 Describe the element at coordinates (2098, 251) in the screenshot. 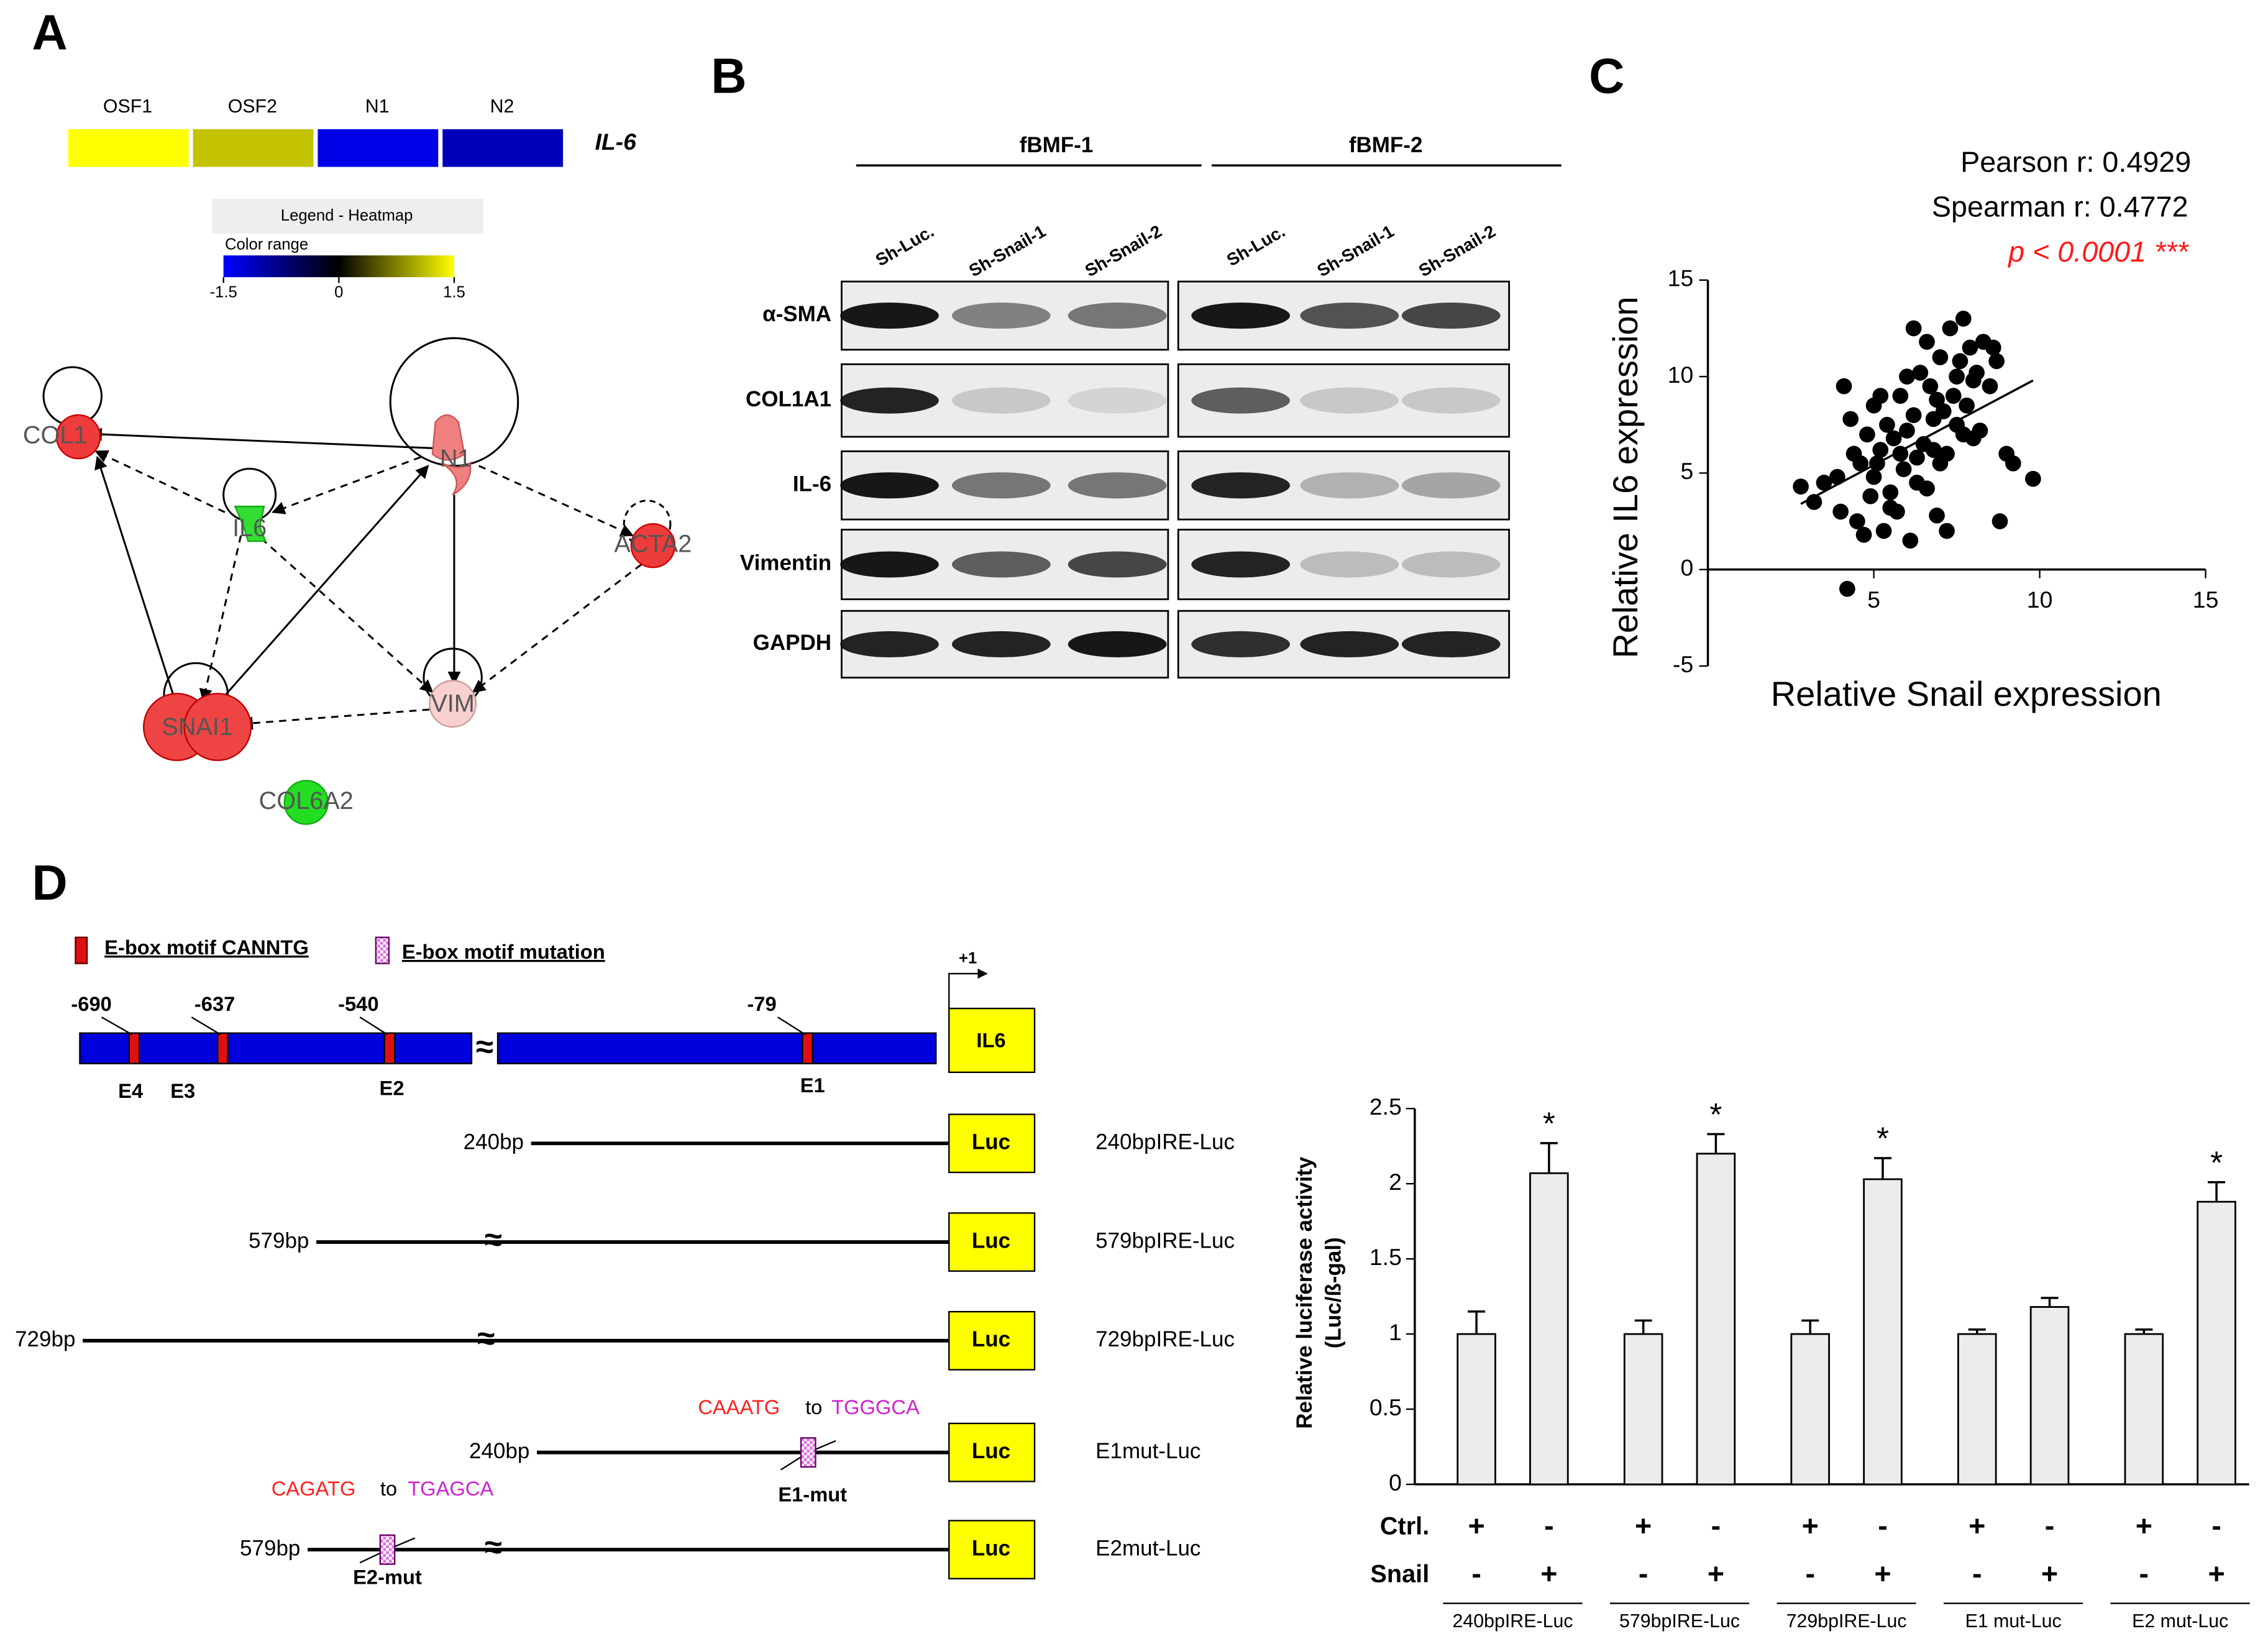

I see `p-value: p < 0.0001 ***` at that location.